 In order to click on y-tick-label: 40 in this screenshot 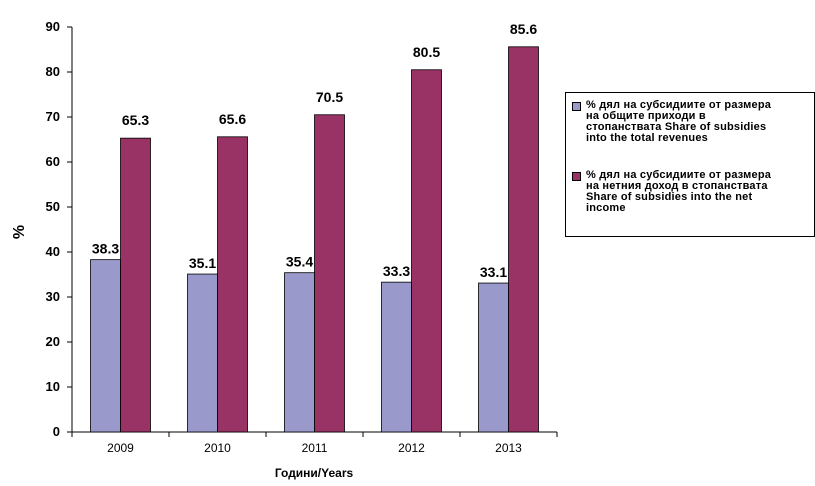, I will do `click(53, 251)`.